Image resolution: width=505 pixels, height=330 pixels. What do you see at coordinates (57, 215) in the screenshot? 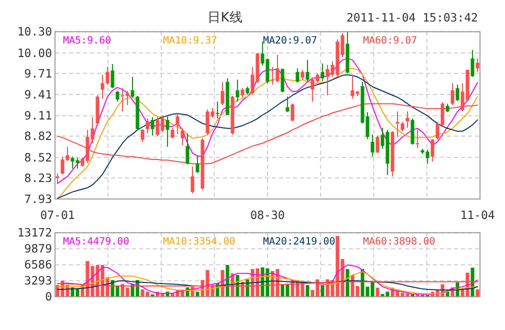
I see `x-tick-label: 07-01` at bounding box center [57, 215].